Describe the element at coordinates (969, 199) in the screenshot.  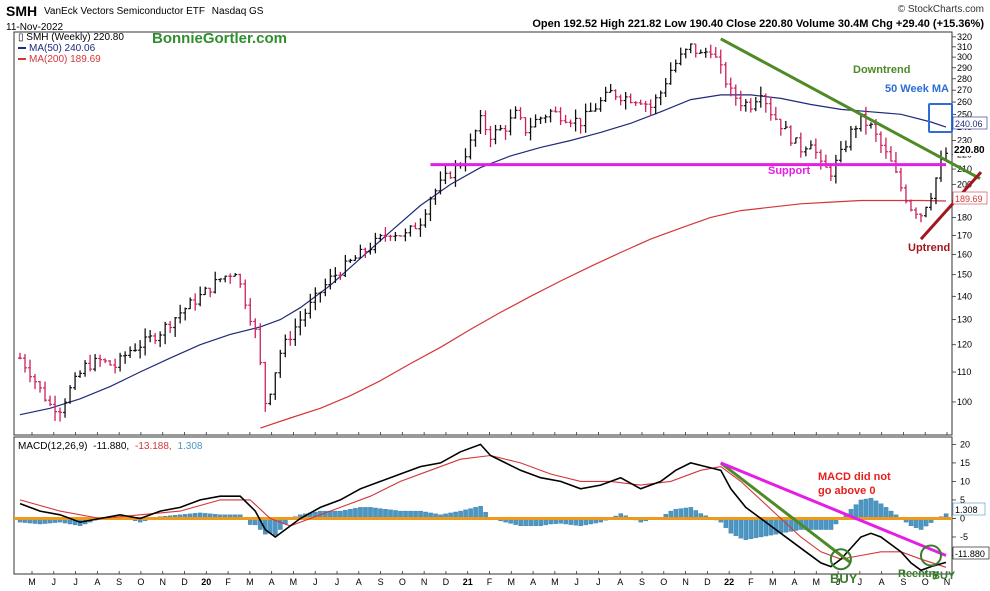
I see `ma200-tag: 189.69` at that location.